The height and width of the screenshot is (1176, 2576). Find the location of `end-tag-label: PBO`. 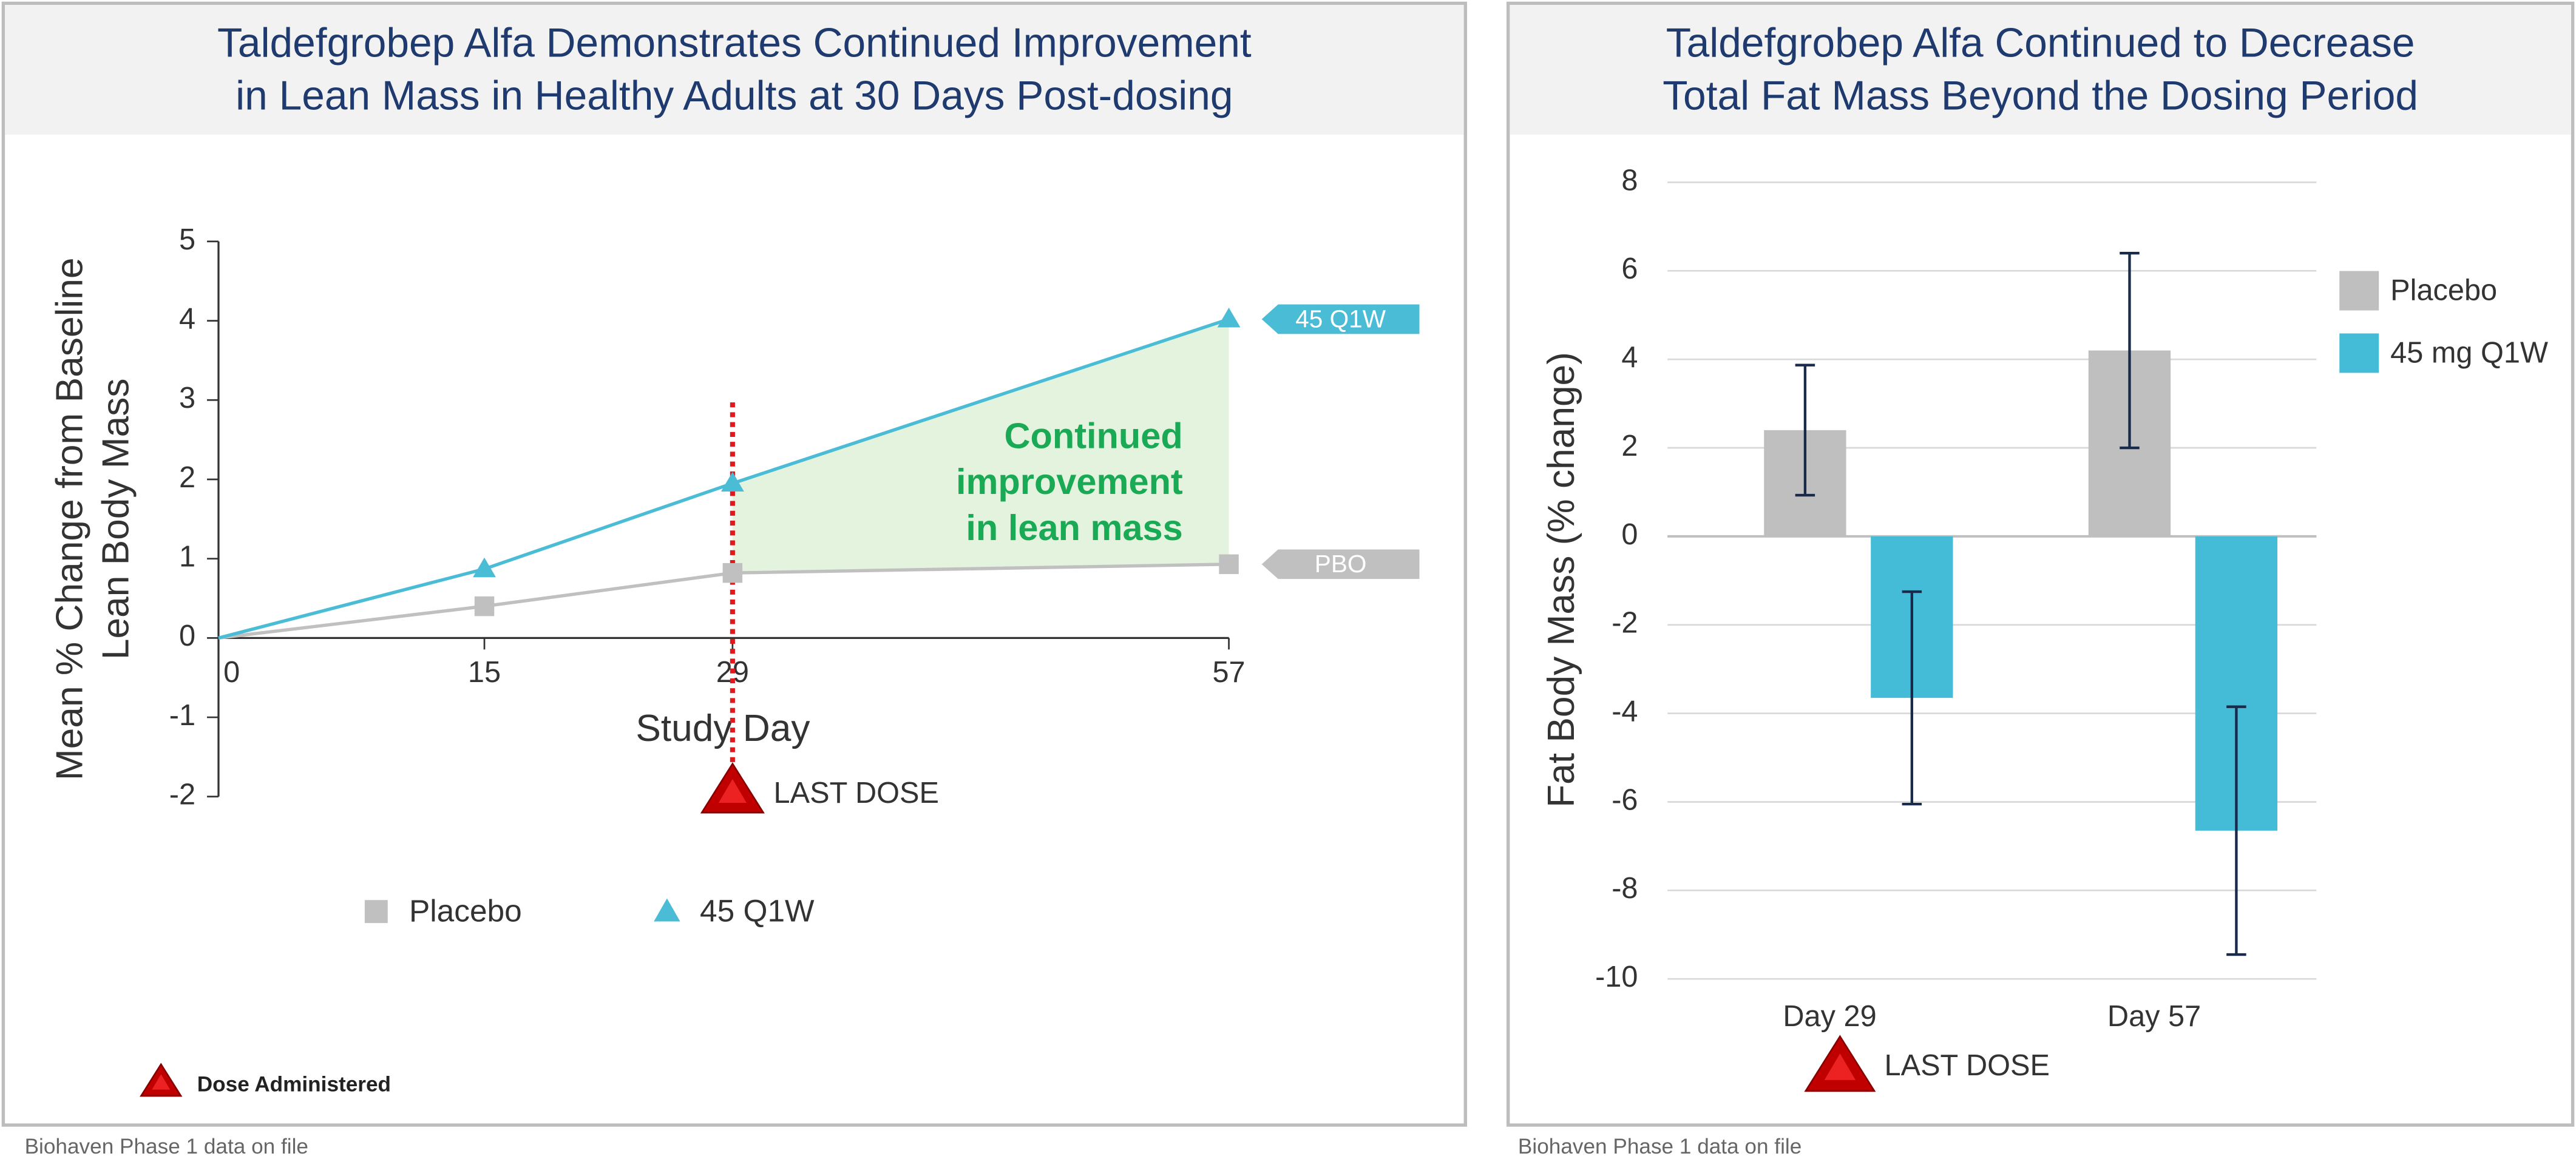

end-tag-label: PBO is located at coordinates (1341, 564).